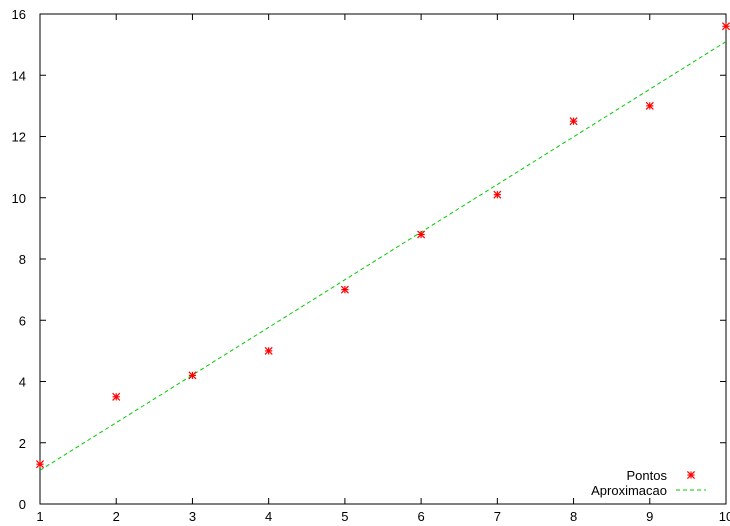  I want to click on x-tick-label: 7, so click(497, 516).